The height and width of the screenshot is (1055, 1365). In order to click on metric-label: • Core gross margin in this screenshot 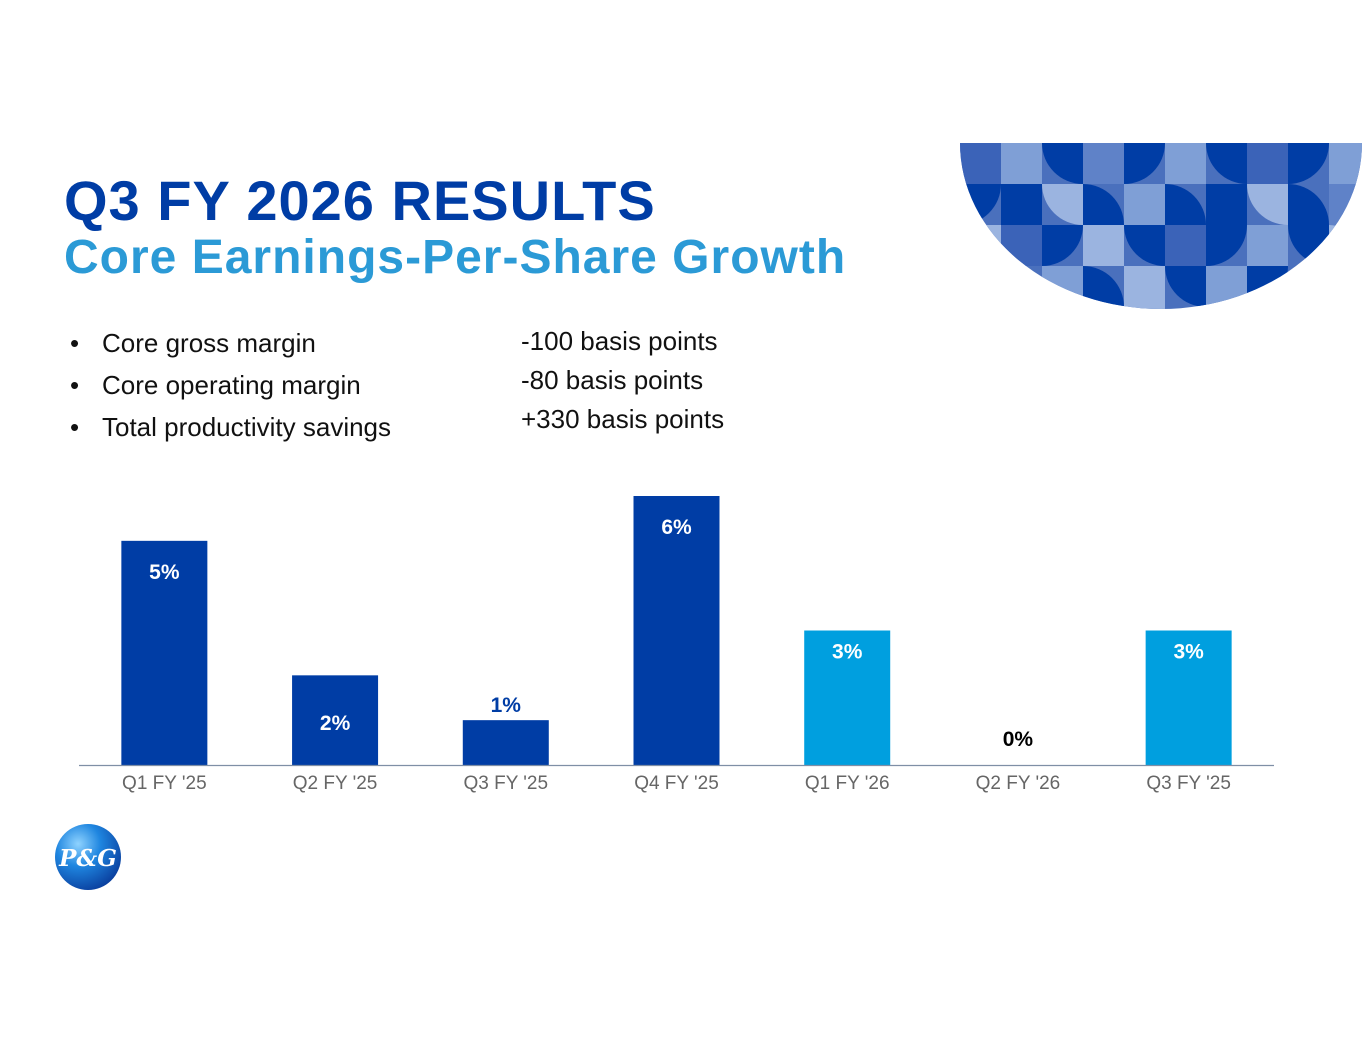, I will do `click(230, 343)`.